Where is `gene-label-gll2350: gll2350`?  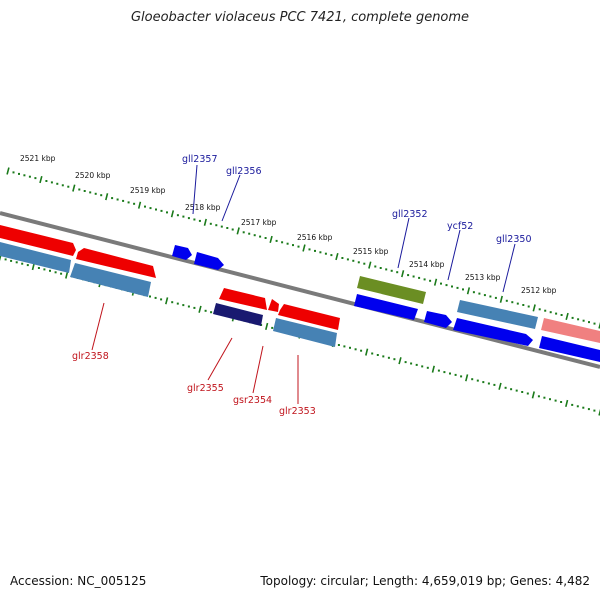
gene-label-gll2350: gll2350 is located at coordinates (514, 239).